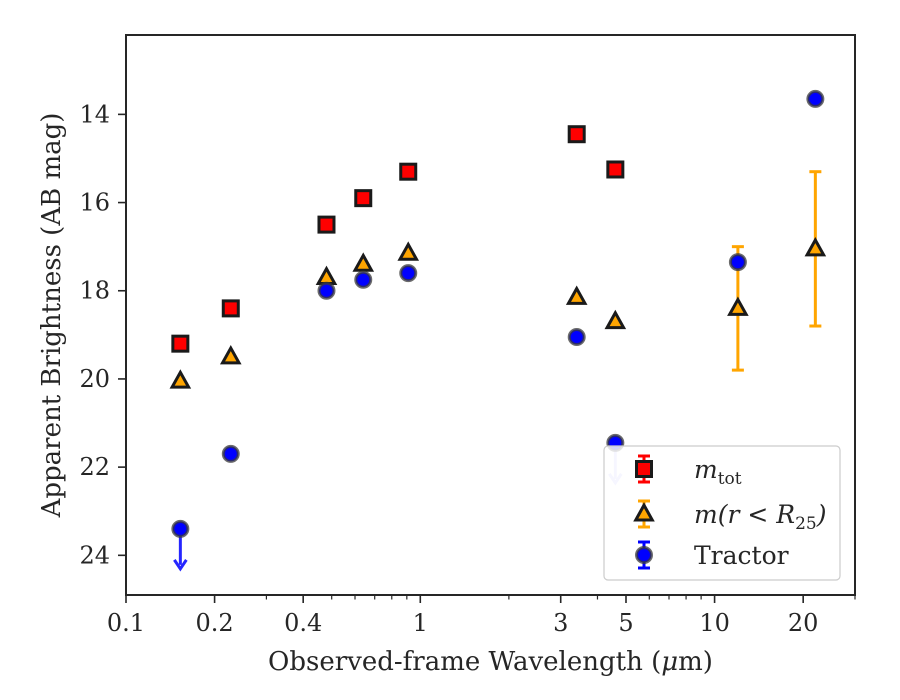 This screenshot has height=700, width=900. What do you see at coordinates (644, 512) in the screenshot?
I see `legend-marker-mr25` at bounding box center [644, 512].